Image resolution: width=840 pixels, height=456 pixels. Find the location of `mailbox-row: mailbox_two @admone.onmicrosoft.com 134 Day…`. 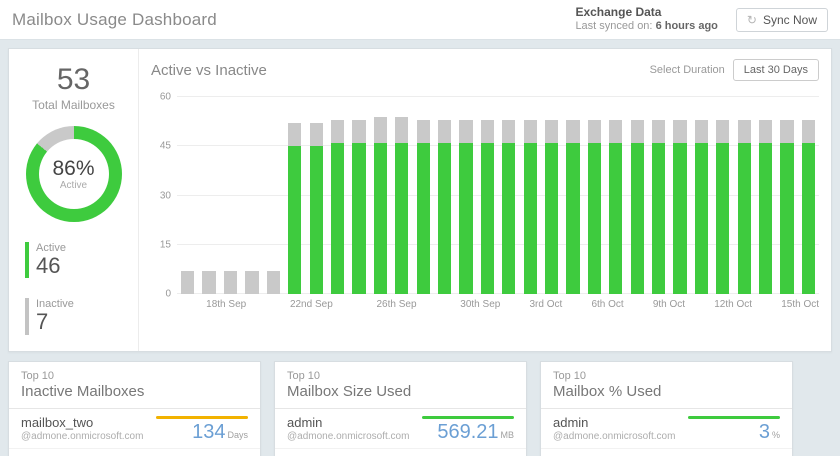

mailbox-row: mailbox_two @admone.onmicrosoft.com 134 Day… is located at coordinates (134, 428).